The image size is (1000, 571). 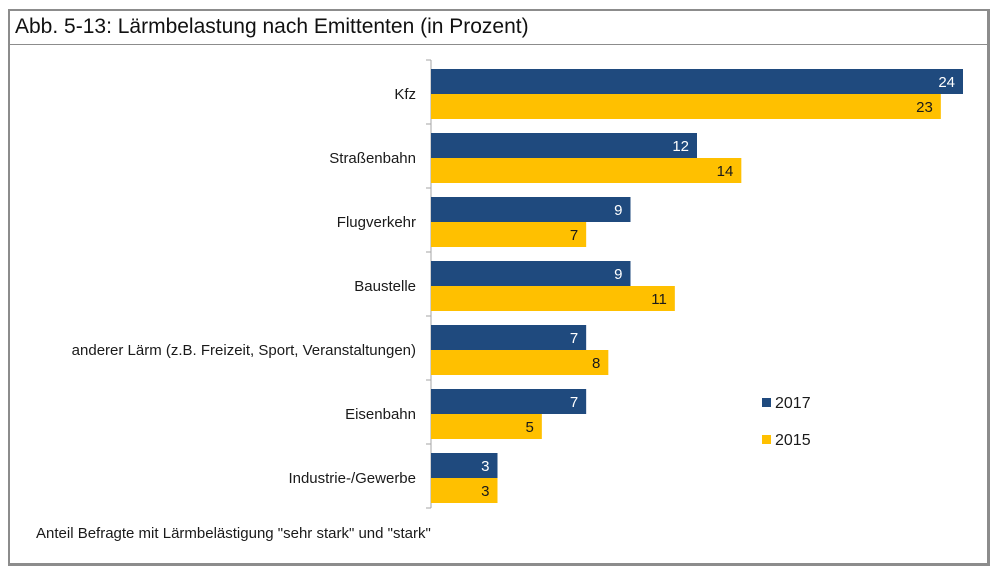 I want to click on category-label: Kfz, so click(x=405, y=94).